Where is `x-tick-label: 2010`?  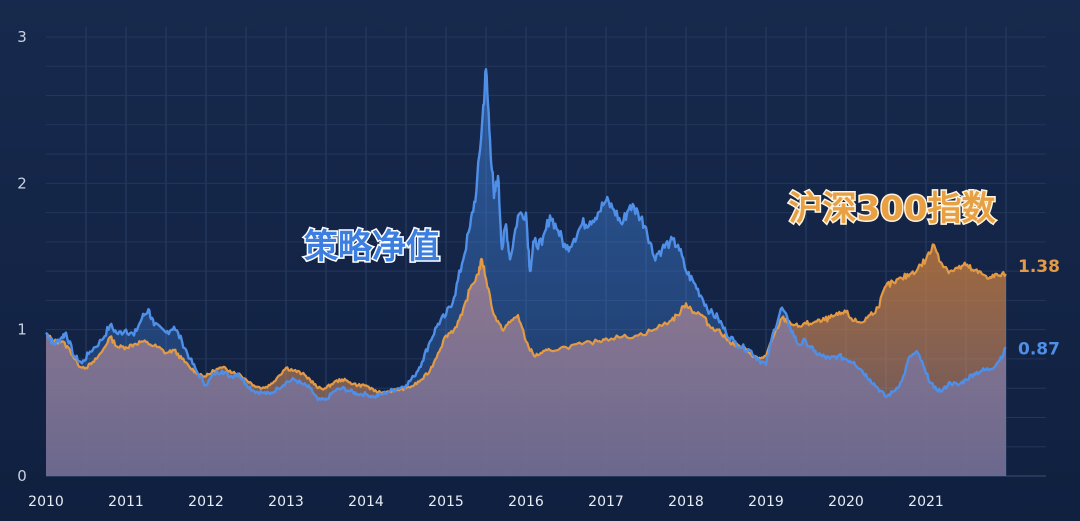 x-tick-label: 2010 is located at coordinates (46, 502).